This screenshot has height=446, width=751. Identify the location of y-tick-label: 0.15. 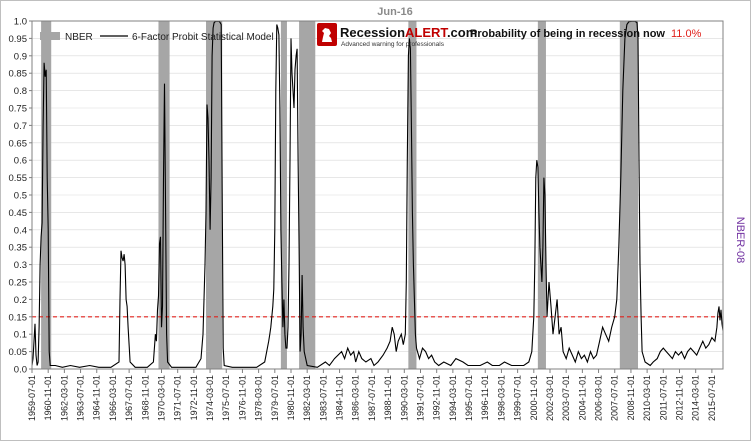
(18, 317).